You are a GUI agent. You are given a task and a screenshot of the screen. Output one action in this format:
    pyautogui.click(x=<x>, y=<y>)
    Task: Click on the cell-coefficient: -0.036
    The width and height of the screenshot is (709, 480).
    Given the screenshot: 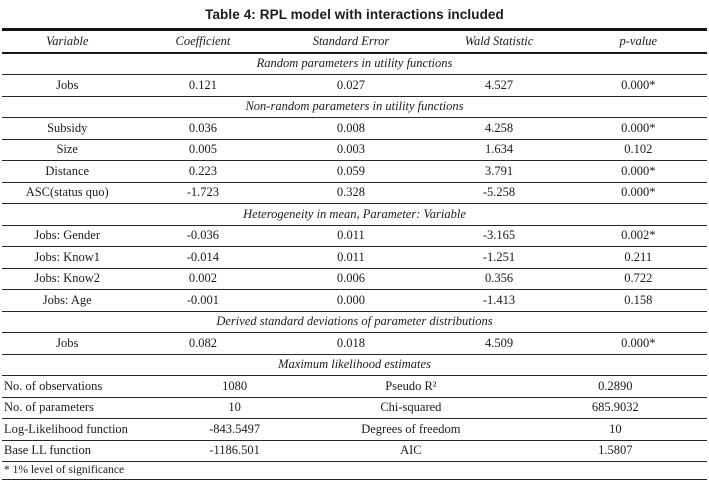 What is the action you would take?
    pyautogui.click(x=203, y=236)
    